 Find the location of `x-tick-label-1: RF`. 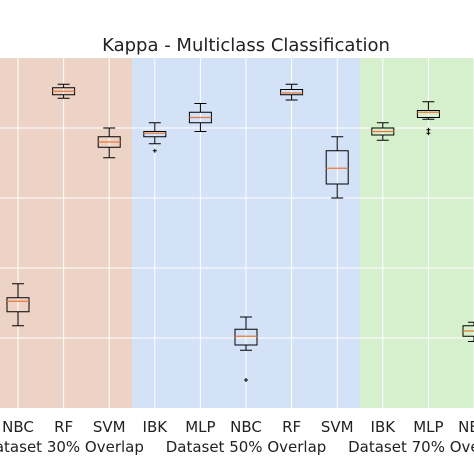

x-tick-label-1: RF is located at coordinates (63, 427).